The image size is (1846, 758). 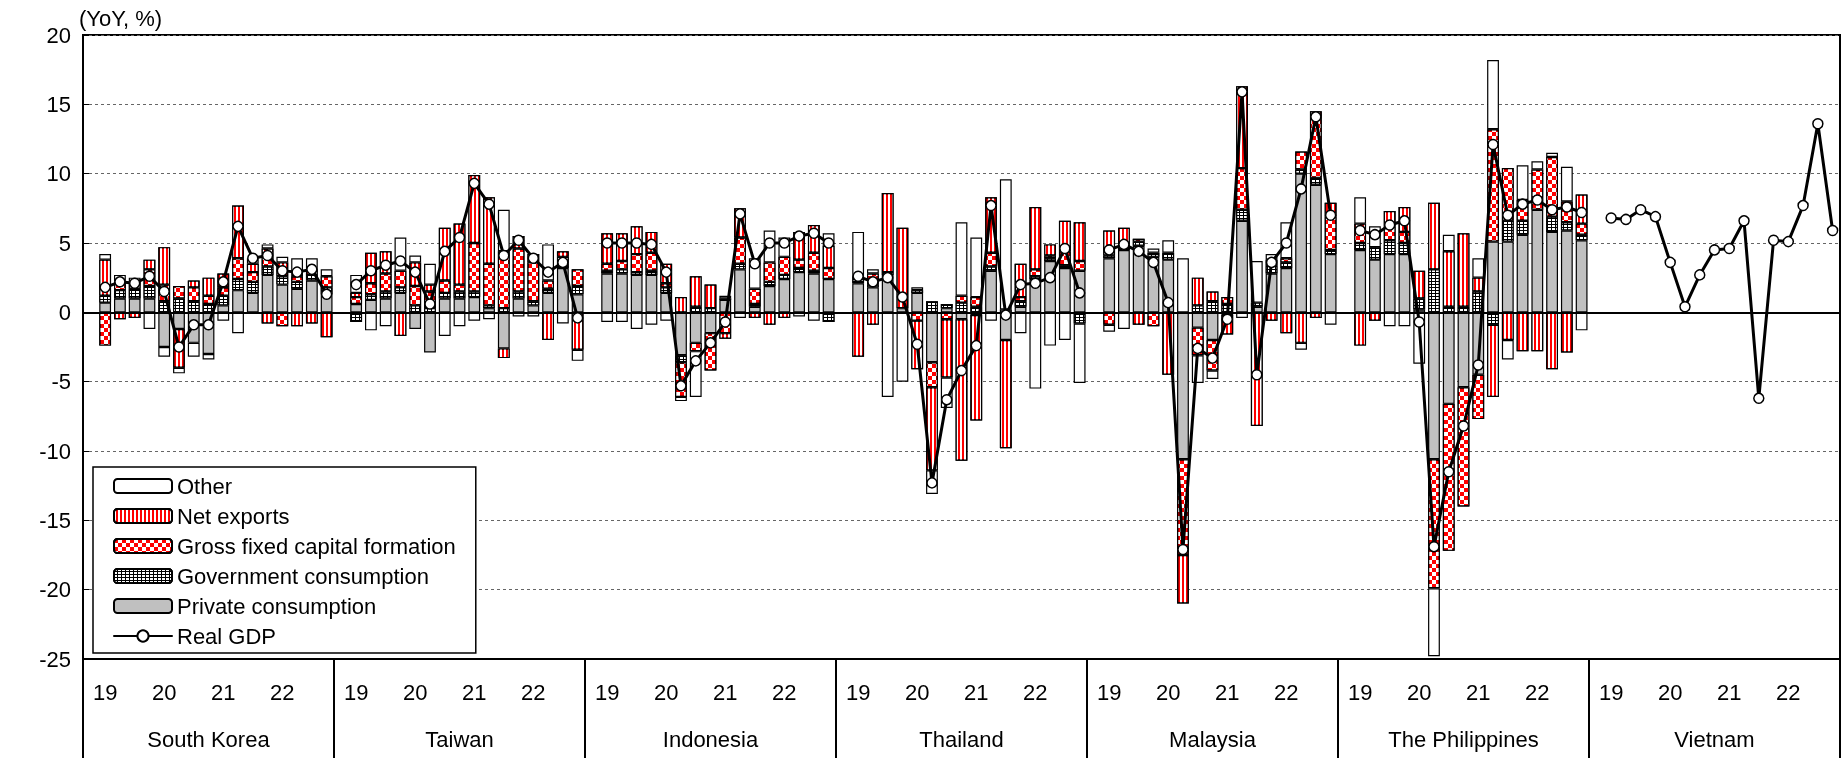 I want to click on y-tick-label: 20, so click(x=58, y=35).